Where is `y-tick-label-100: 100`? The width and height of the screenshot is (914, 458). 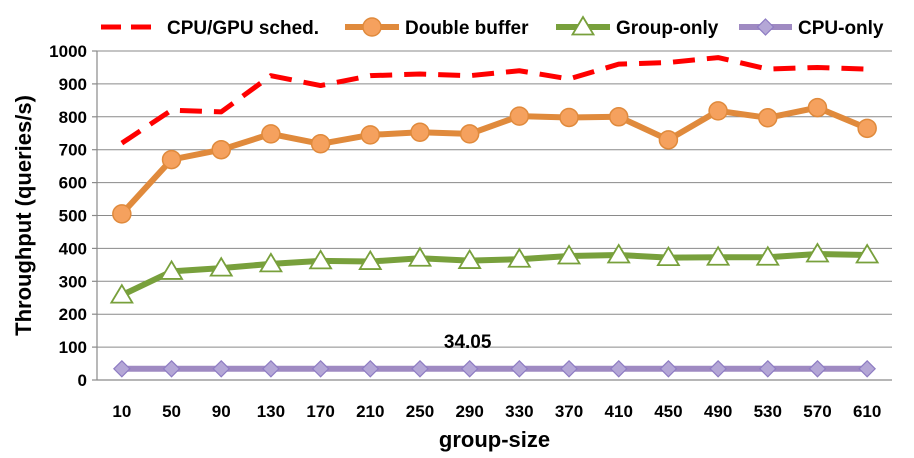 y-tick-label-100: 100 is located at coordinates (73, 347).